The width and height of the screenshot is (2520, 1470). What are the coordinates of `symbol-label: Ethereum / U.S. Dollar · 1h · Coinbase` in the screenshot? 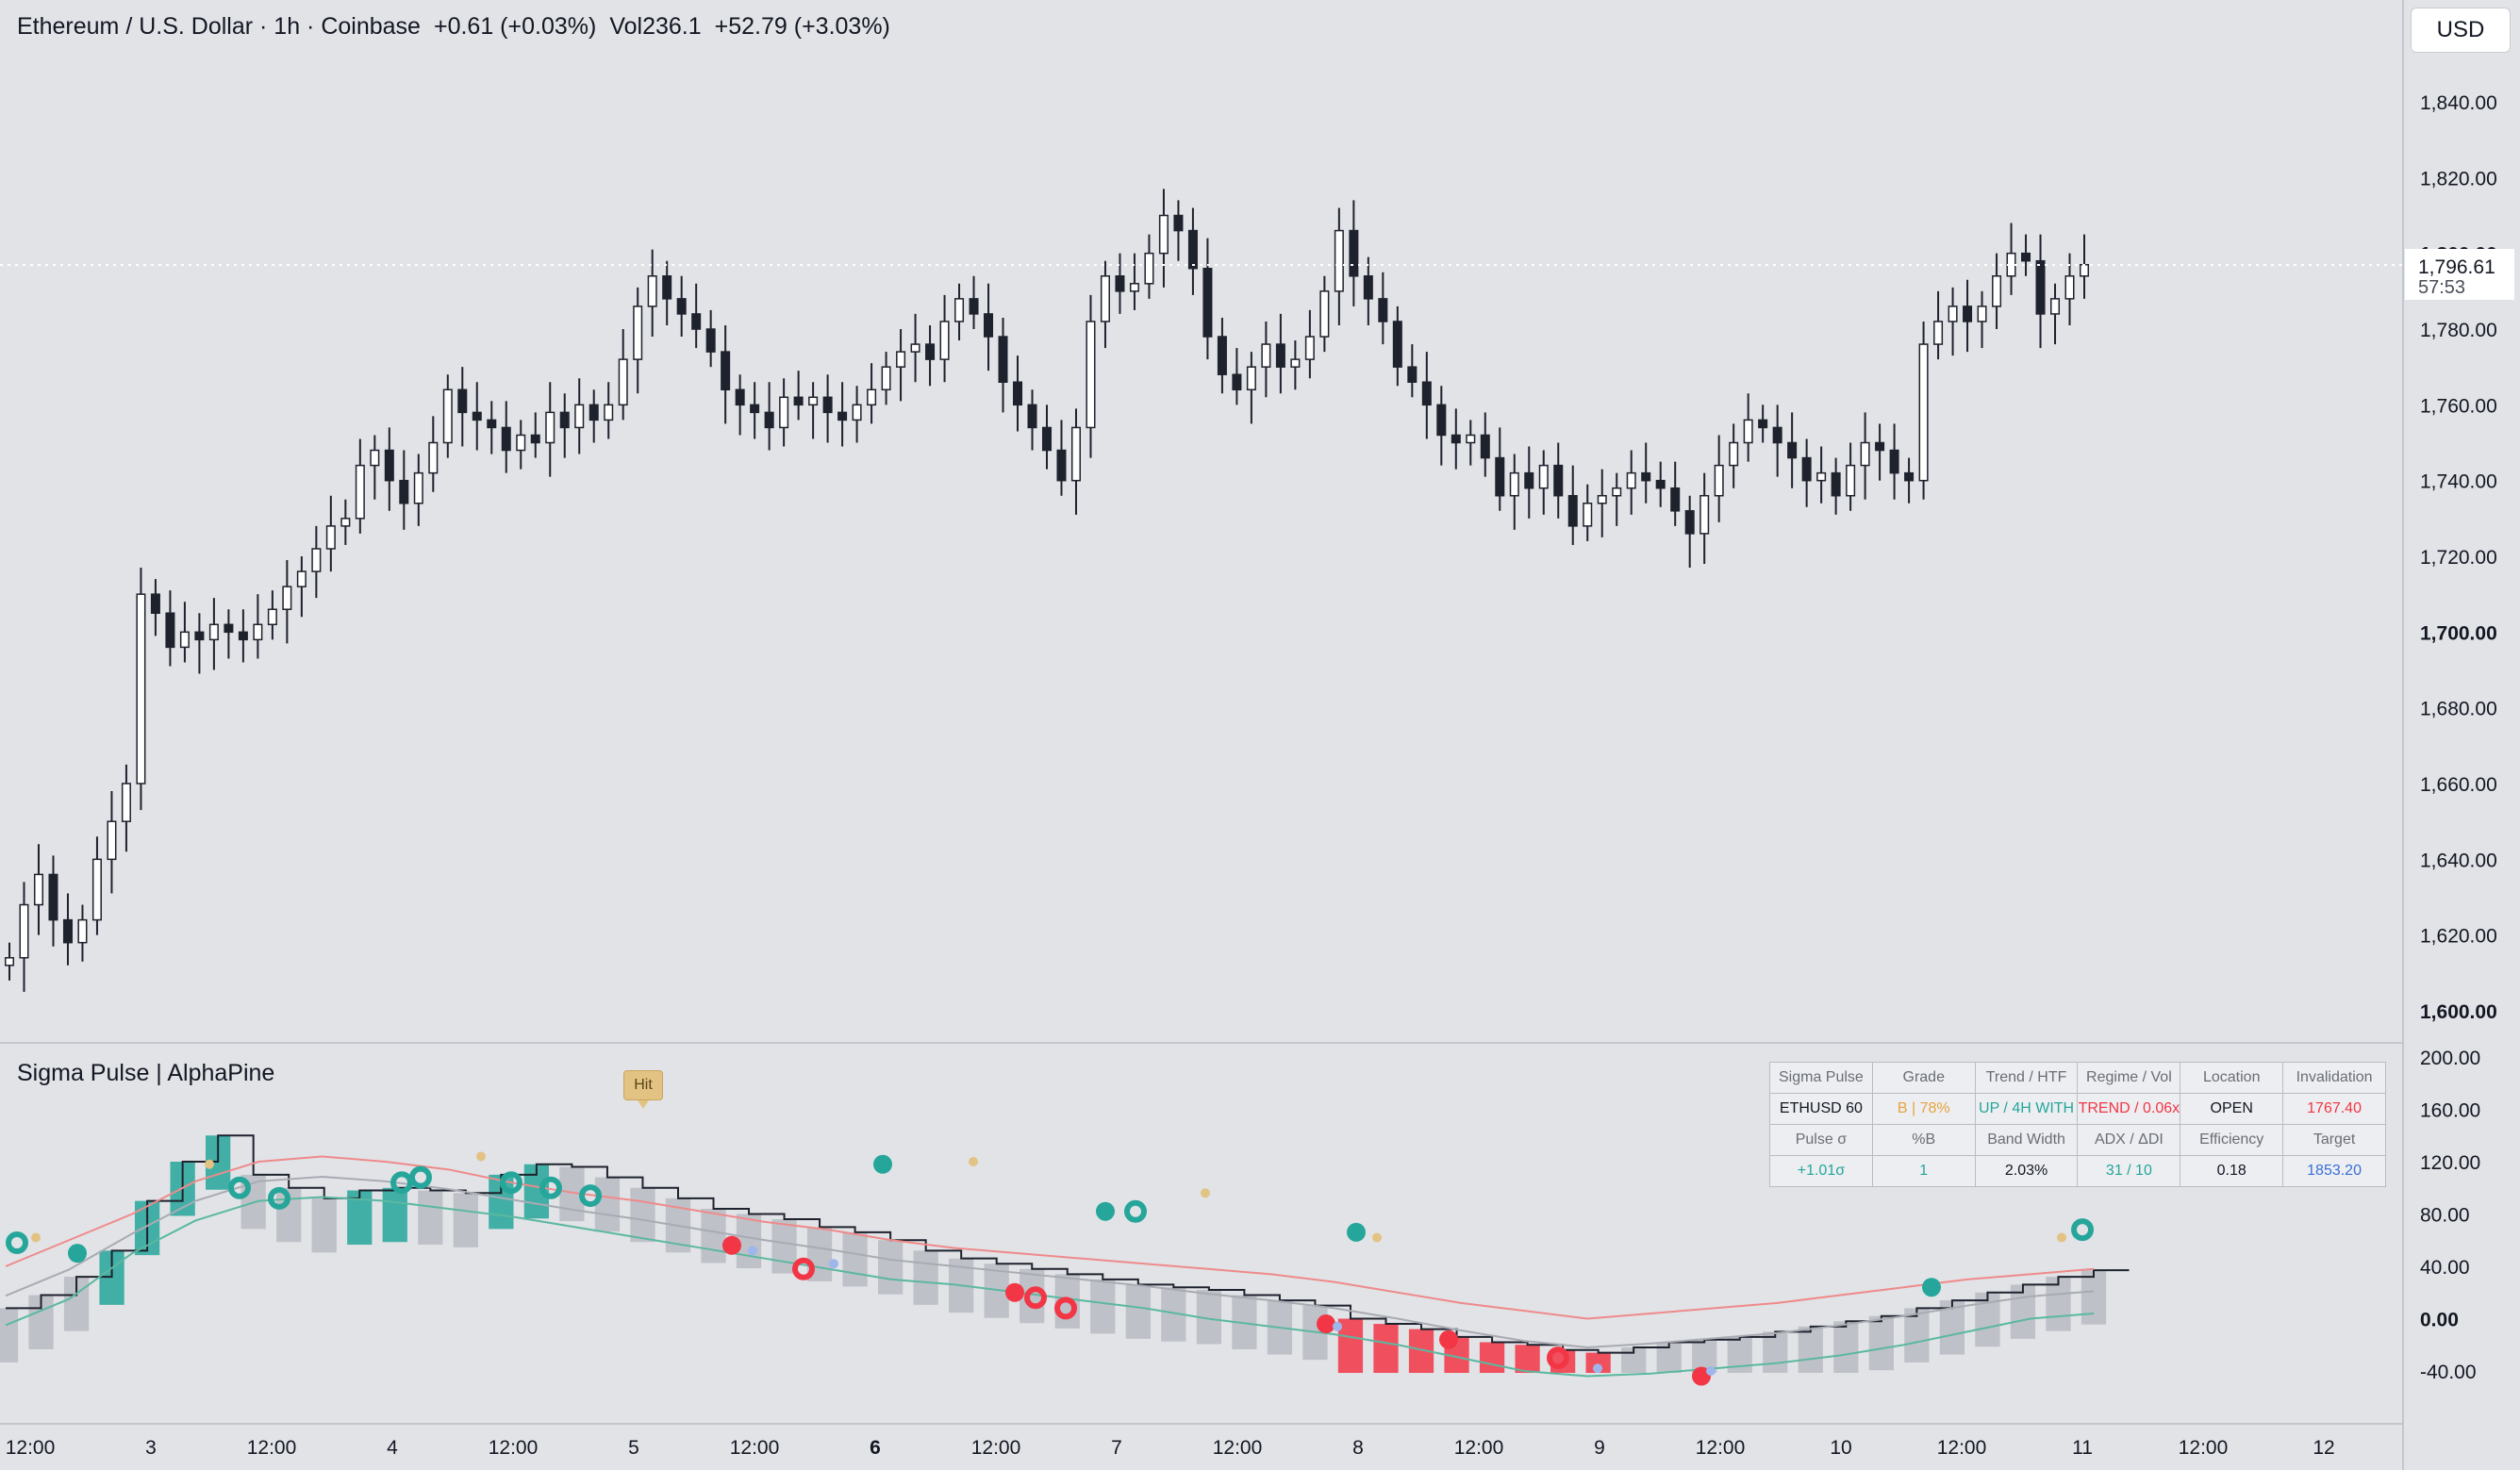 It's located at (219, 26).